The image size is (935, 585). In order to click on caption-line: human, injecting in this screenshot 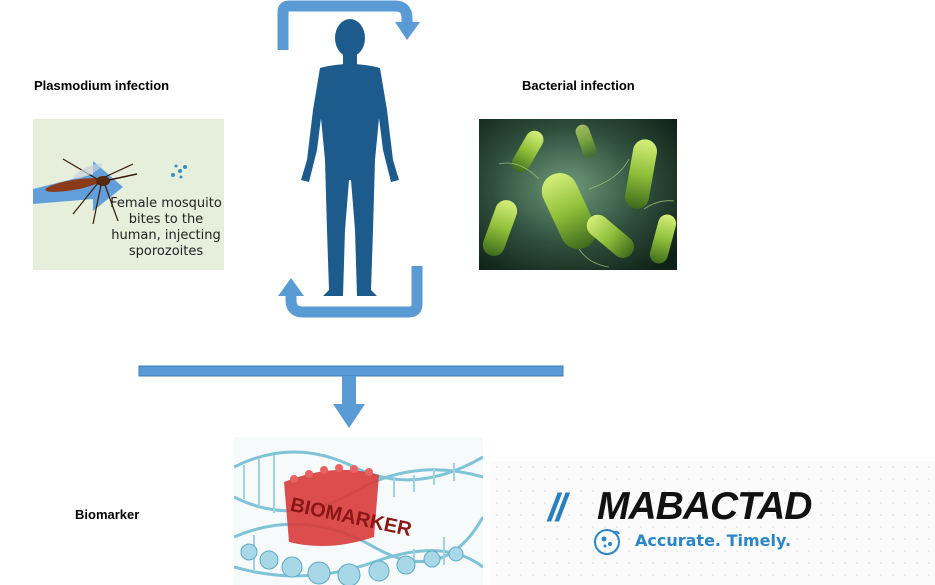, I will do `click(166, 235)`.